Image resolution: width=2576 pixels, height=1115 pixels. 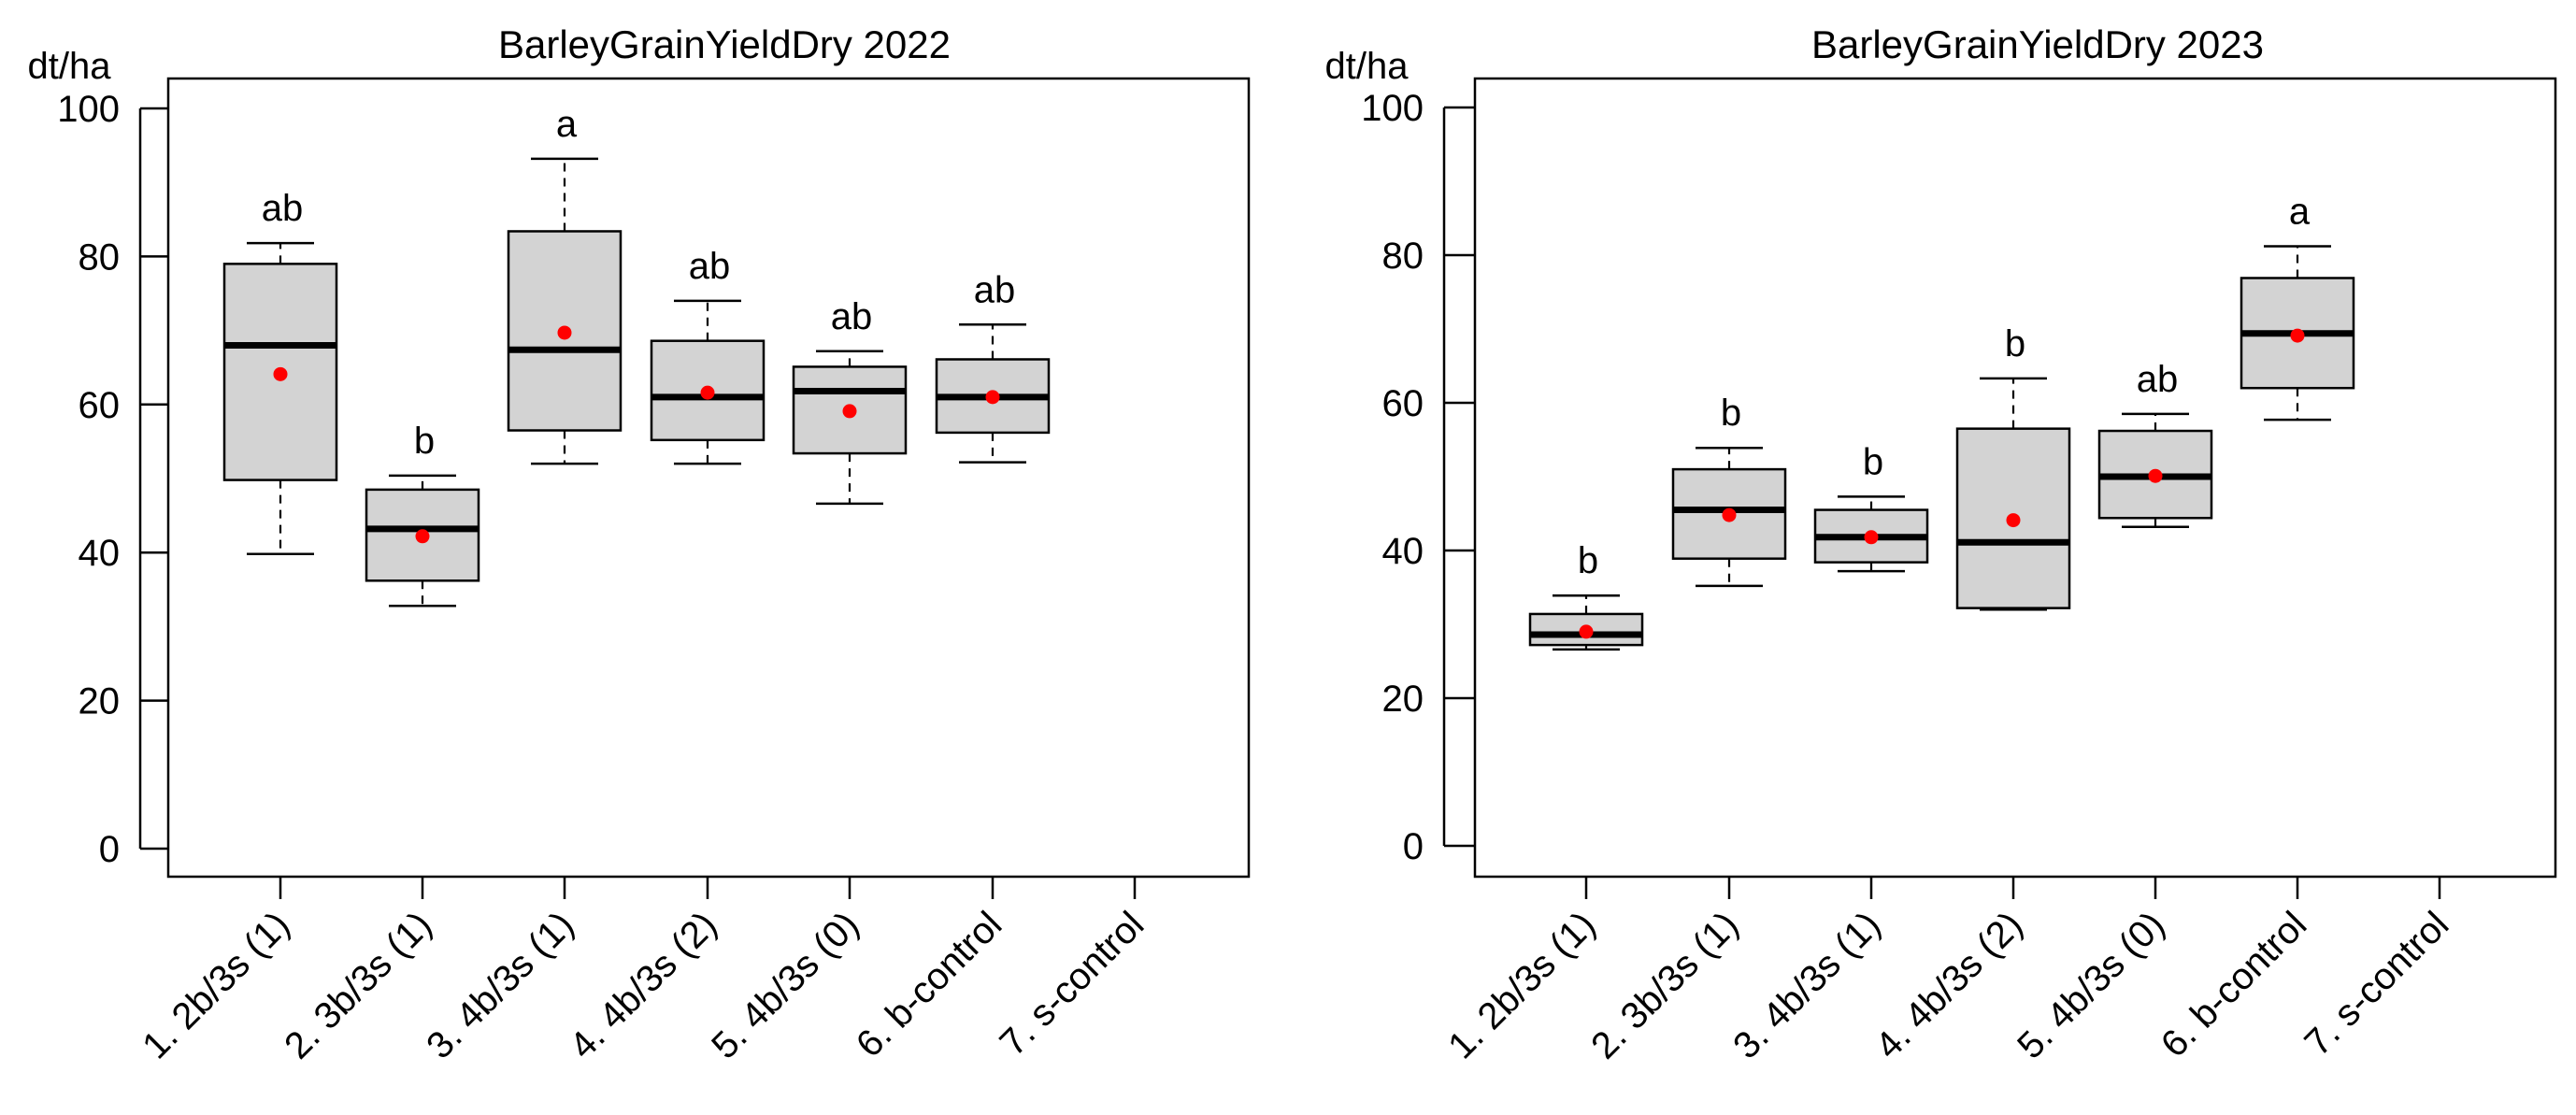 What do you see at coordinates (2037, 44) in the screenshot?
I see `chart-title: BarleyGrainYieldDry 2023` at bounding box center [2037, 44].